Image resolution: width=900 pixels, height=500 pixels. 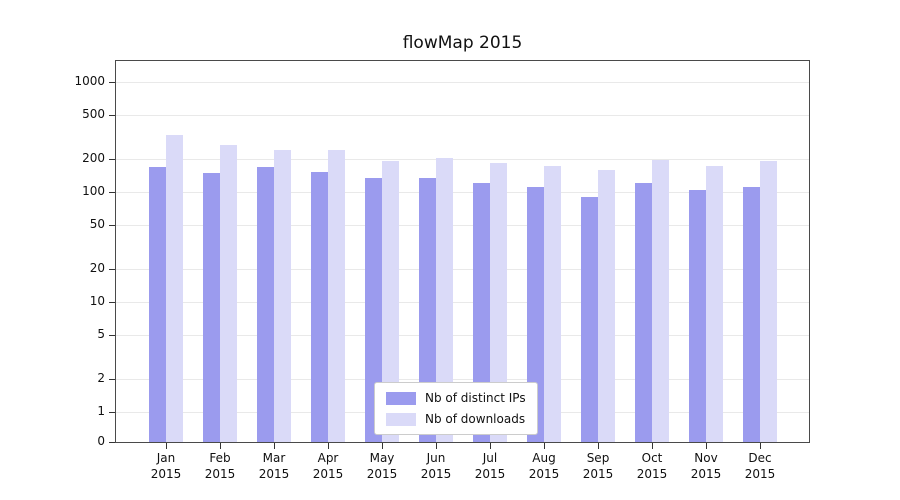 I want to click on y-tick-label: 100, so click(x=93, y=191).